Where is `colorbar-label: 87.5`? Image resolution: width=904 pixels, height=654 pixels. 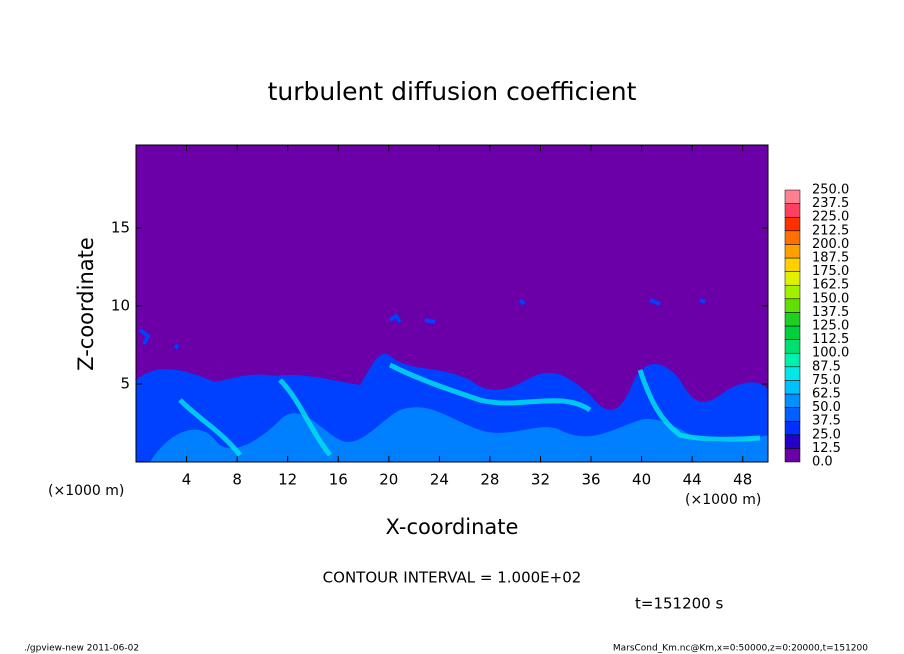 colorbar-label: 87.5 is located at coordinates (826, 366).